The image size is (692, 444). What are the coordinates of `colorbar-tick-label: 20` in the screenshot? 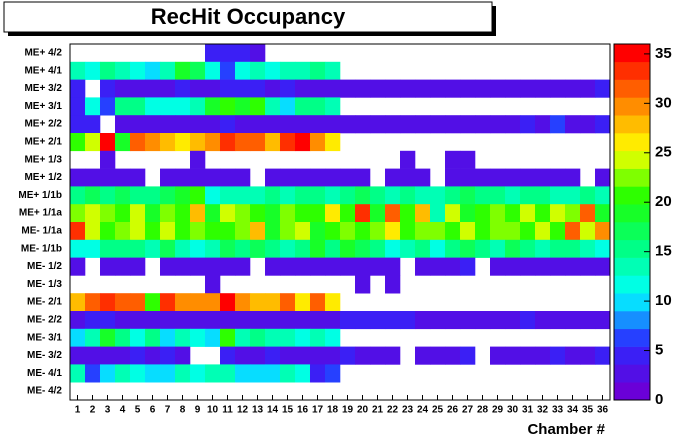 It's located at (663, 201).